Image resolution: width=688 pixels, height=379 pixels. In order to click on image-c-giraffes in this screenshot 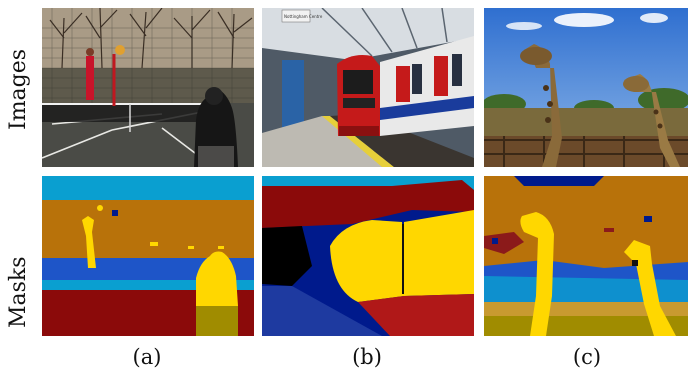, I will do `click(586, 87)`.